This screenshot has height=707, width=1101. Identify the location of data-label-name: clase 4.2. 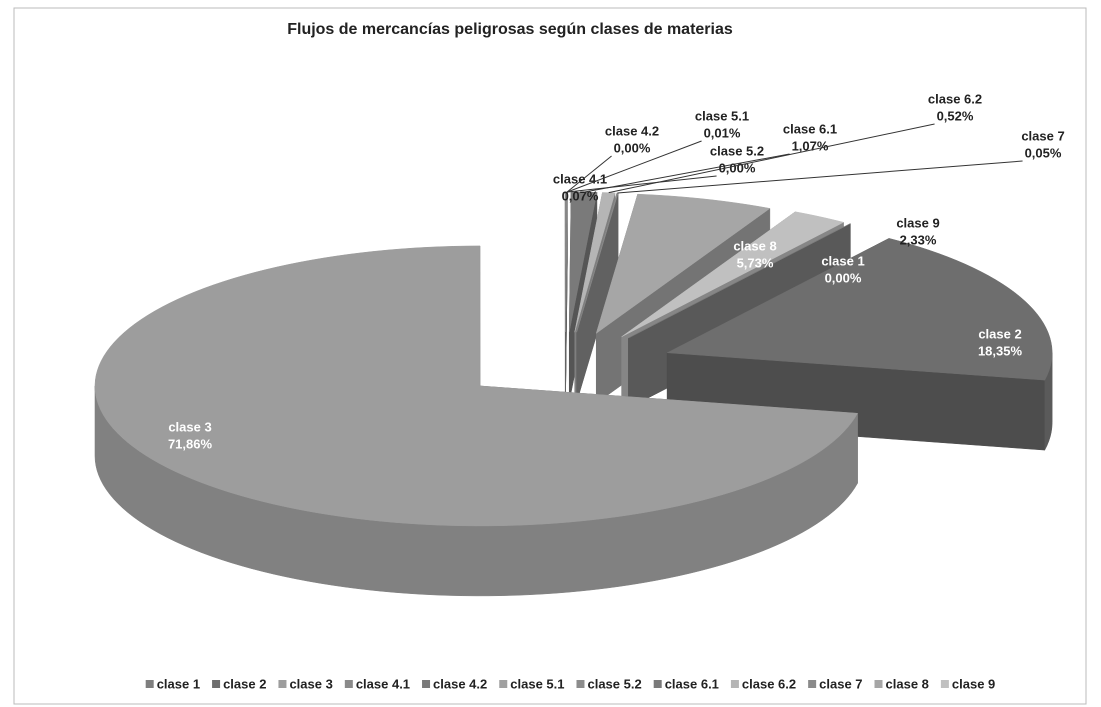
(632, 130).